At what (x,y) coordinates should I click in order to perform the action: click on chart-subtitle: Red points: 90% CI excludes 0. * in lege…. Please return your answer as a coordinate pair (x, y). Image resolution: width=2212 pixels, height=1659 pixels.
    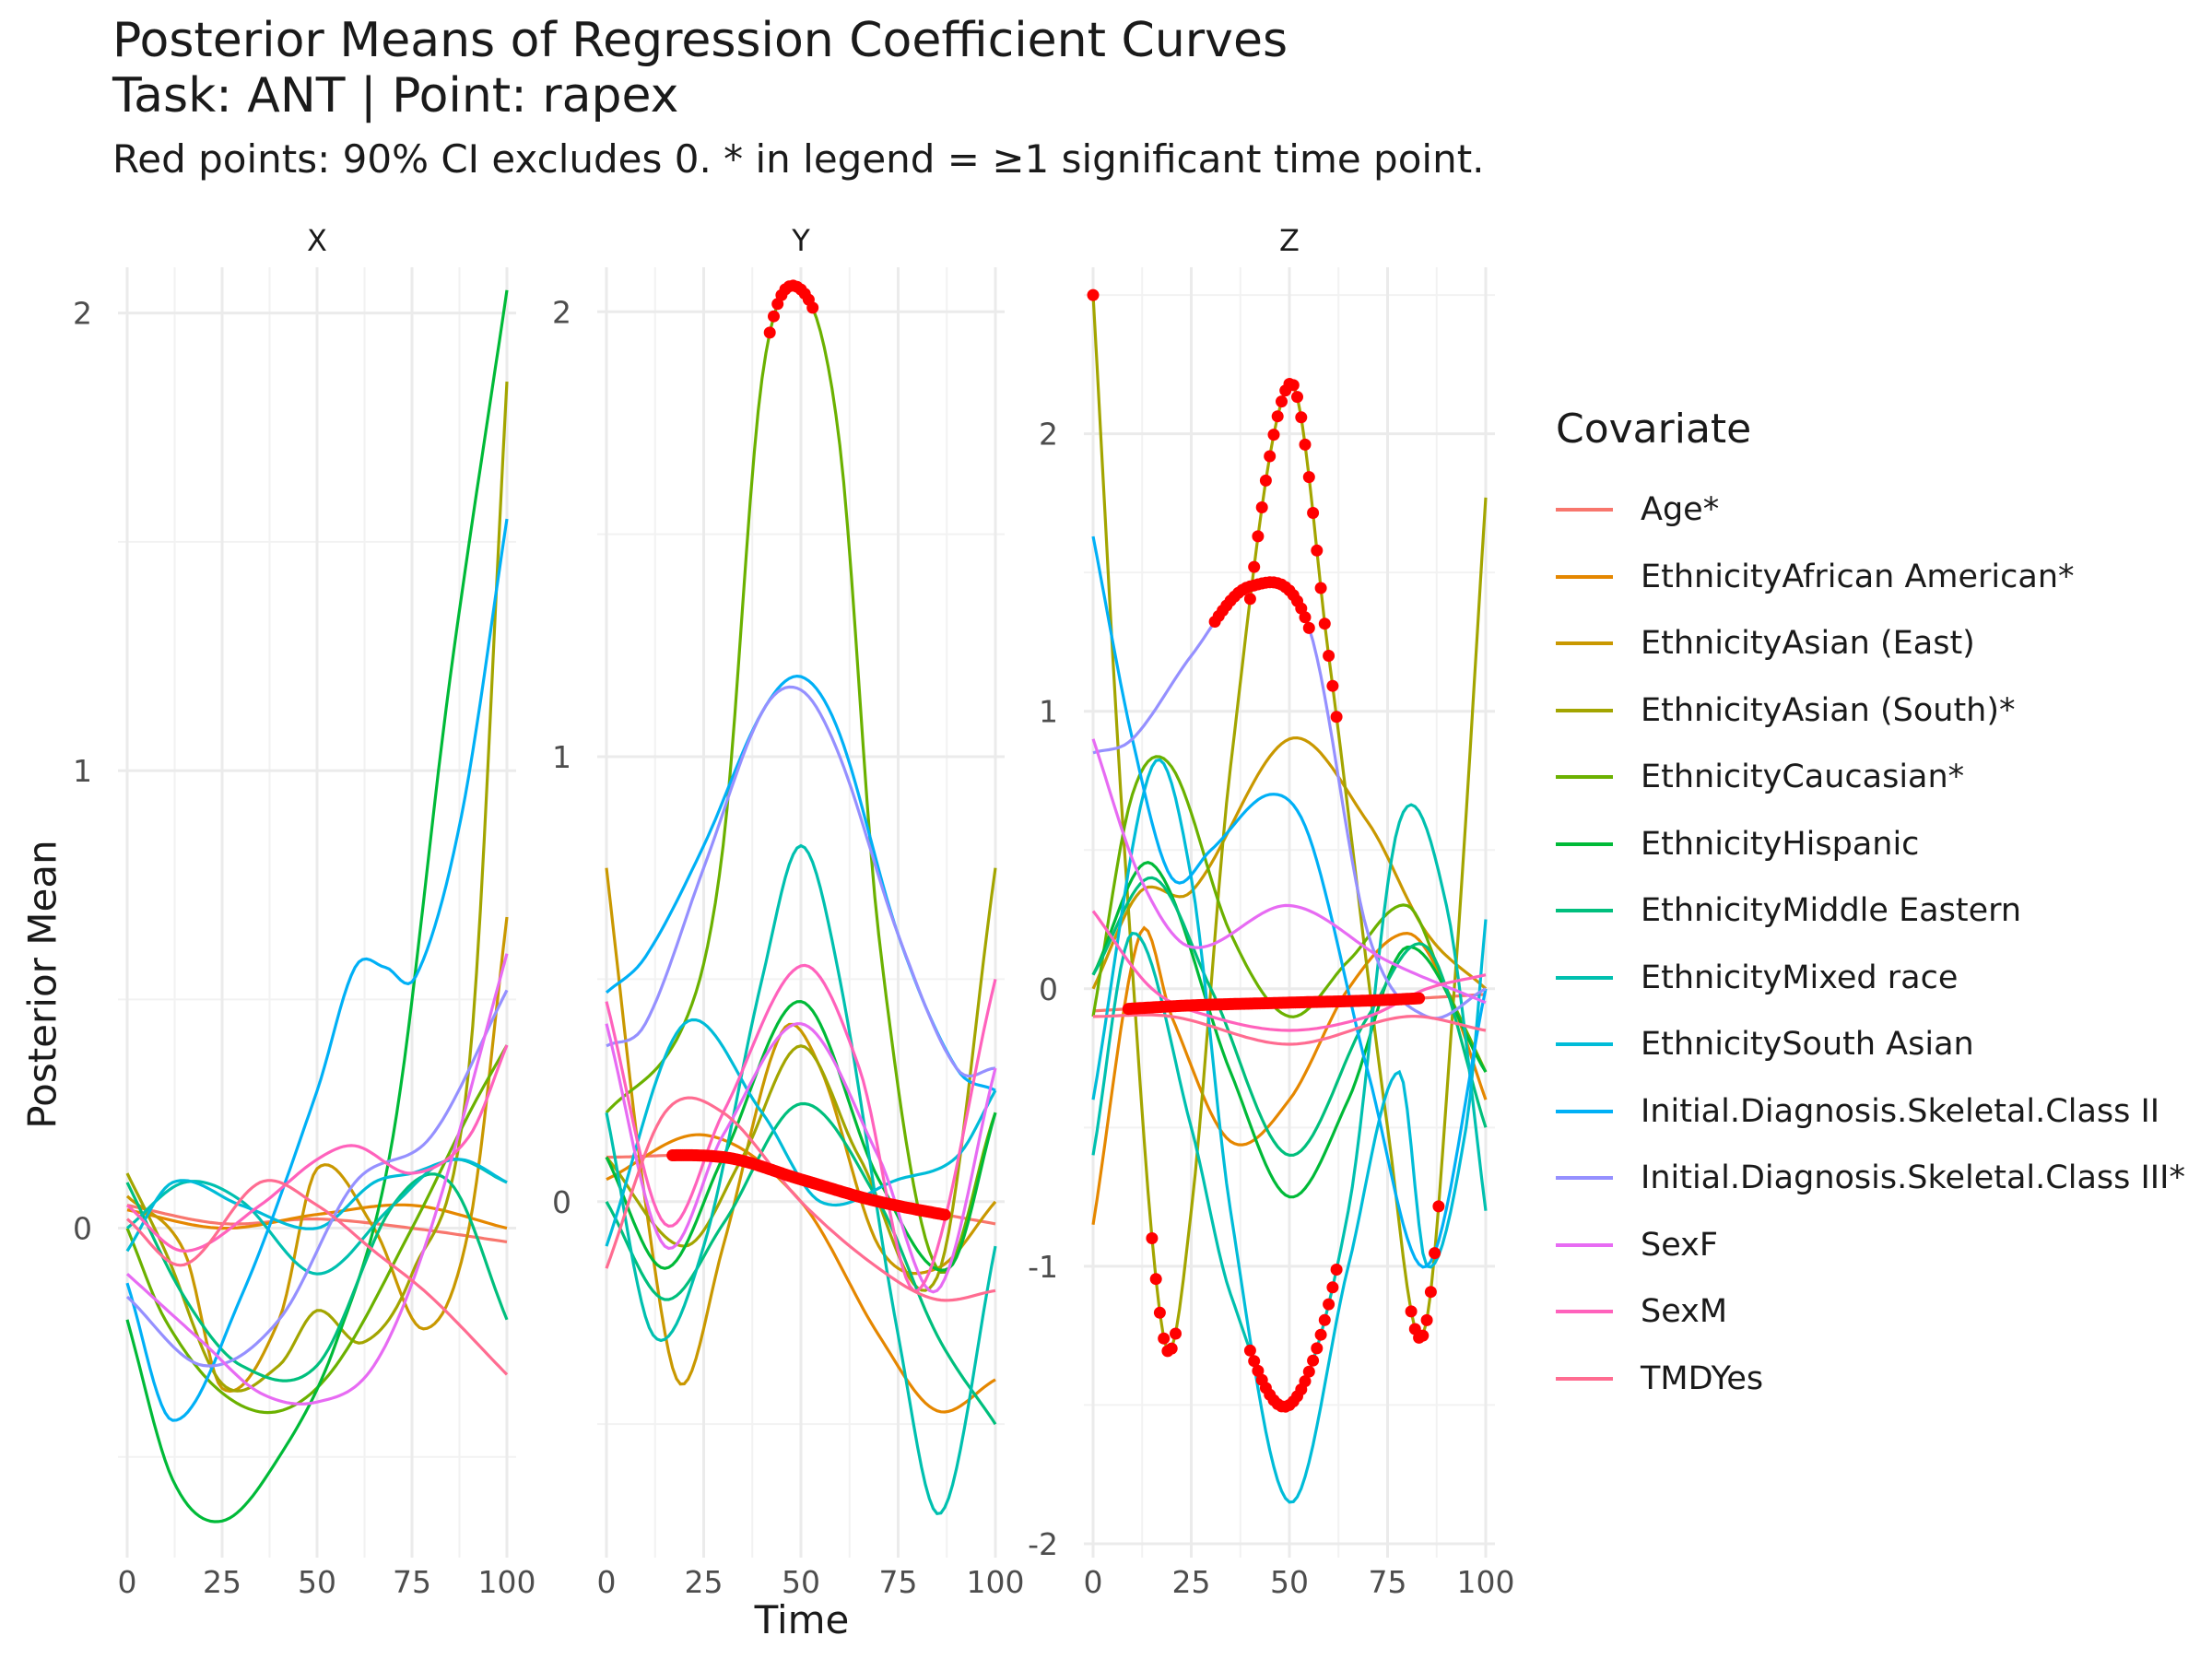
    Looking at the image, I should click on (798, 159).